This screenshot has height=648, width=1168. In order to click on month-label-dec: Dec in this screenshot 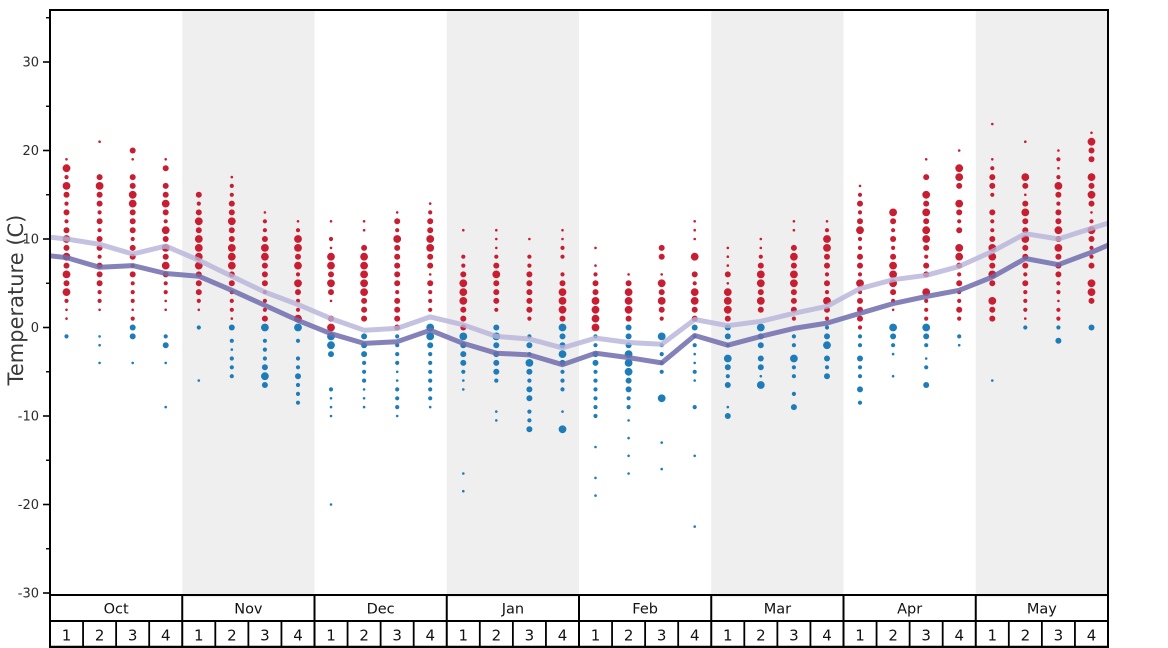, I will do `click(381, 610)`.